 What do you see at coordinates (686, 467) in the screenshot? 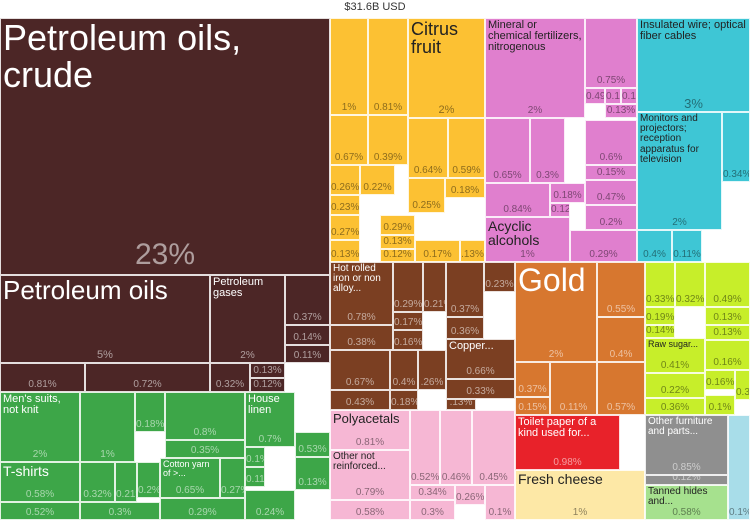
I see `value-label: 0.85%` at bounding box center [686, 467].